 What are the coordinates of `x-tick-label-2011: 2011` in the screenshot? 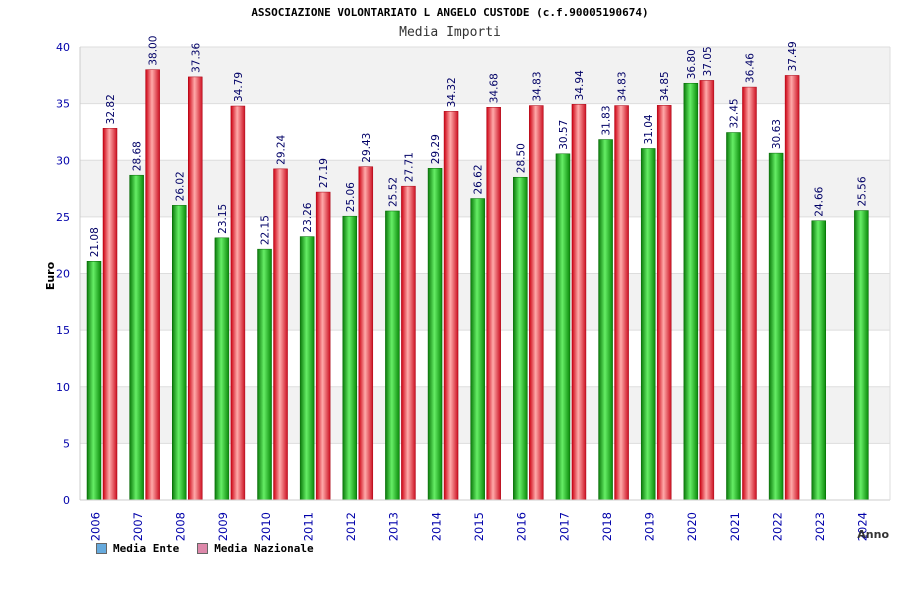 It's located at (308, 526).